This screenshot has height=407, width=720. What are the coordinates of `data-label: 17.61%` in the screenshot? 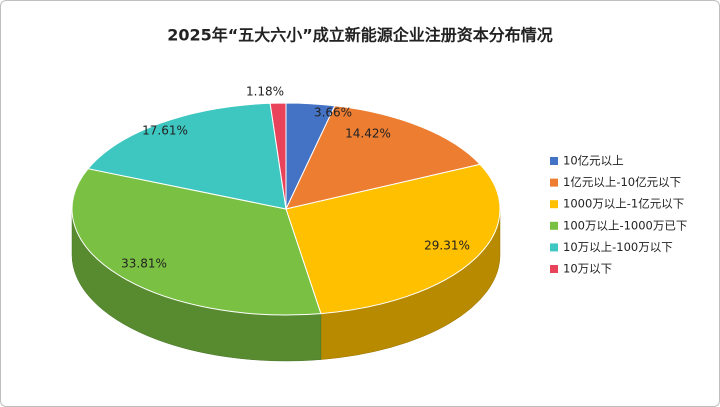 It's located at (165, 131).